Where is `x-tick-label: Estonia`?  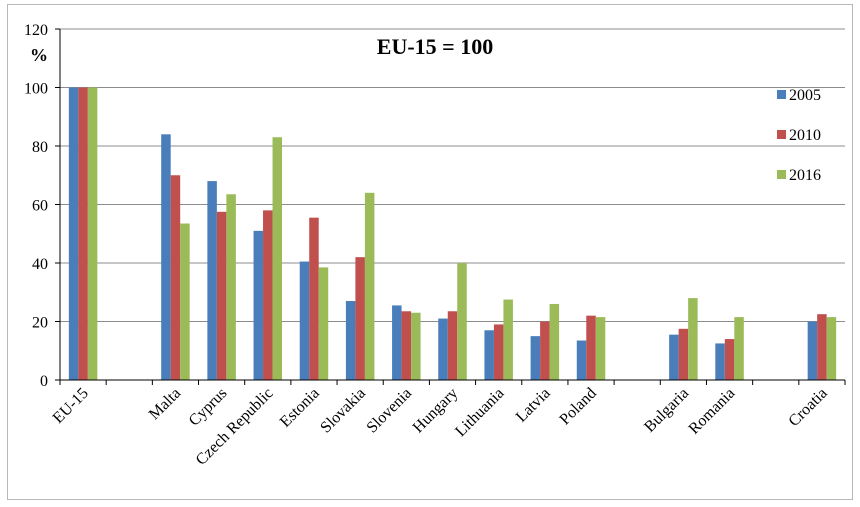
x-tick-label: Estonia is located at coordinates (300, 408).